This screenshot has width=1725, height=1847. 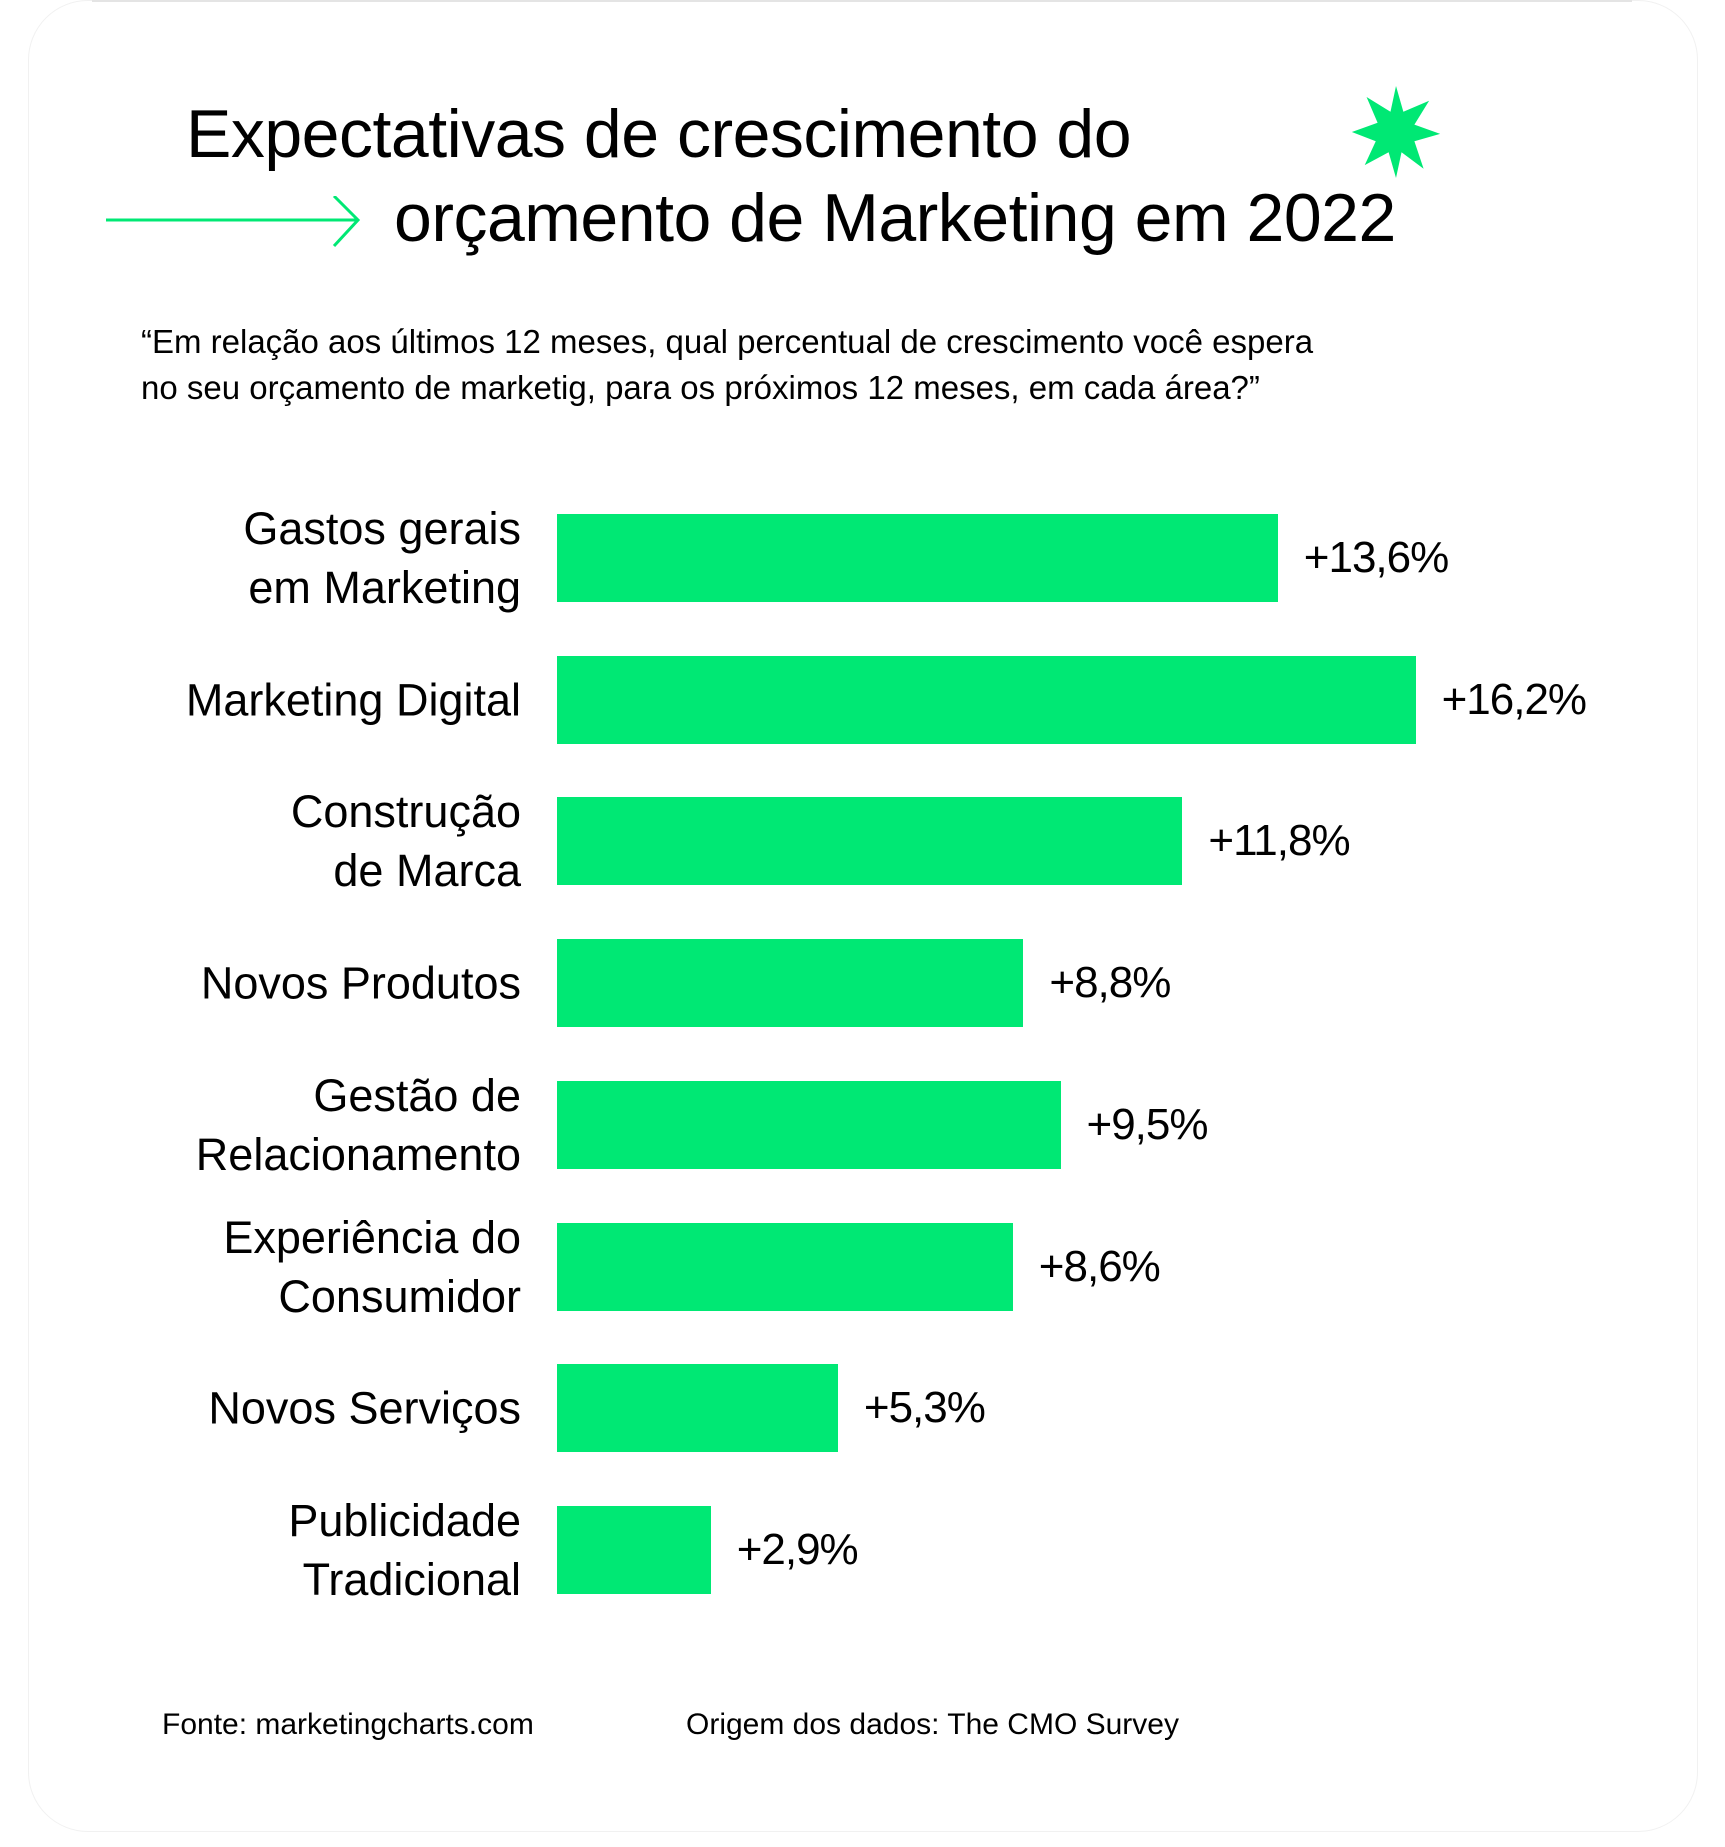 I want to click on bar-row: Novos Serviços +5,3%, so click(x=862, y=1408).